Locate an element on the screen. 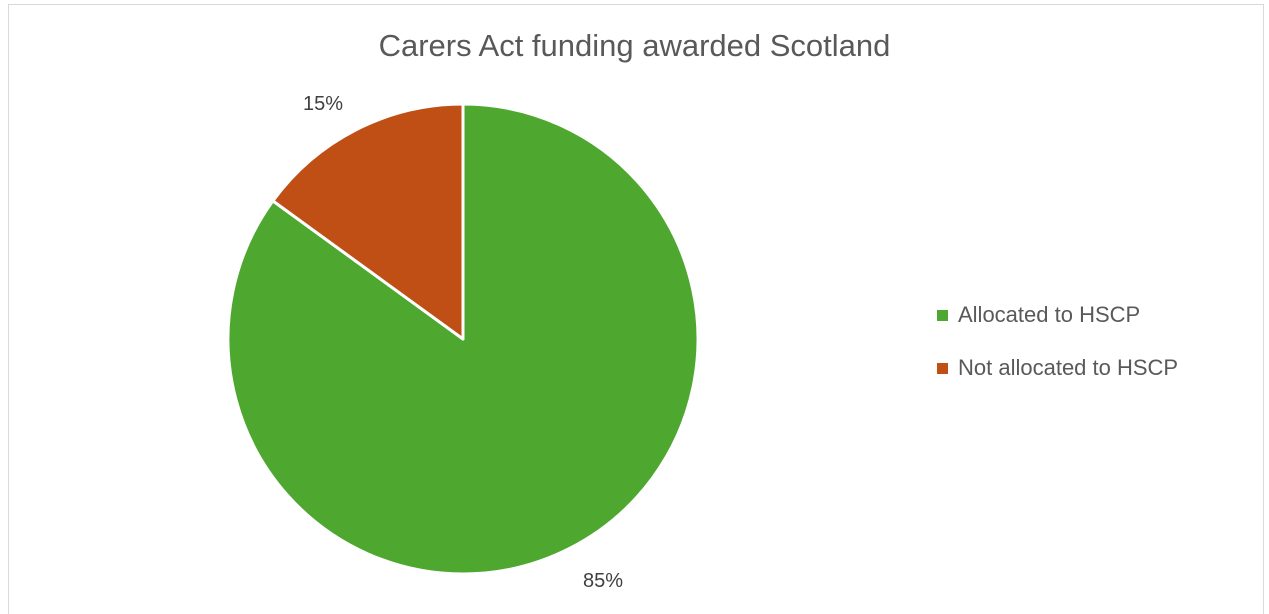 The image size is (1269, 614). chart-title: Carers Act funding awarded Scotland is located at coordinates (634, 45).